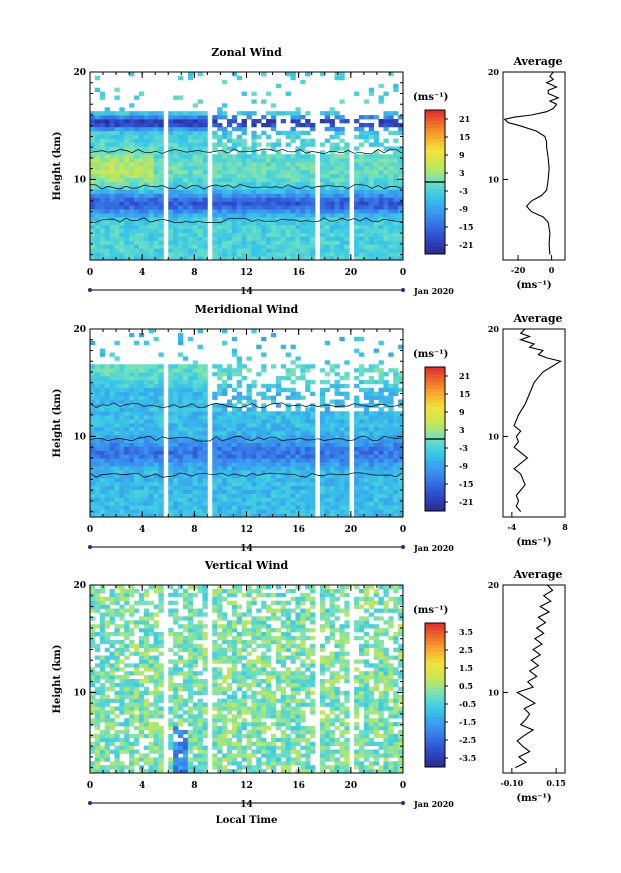  What do you see at coordinates (433, 291) in the screenshot?
I see `date-label: Jan 2020` at bounding box center [433, 291].